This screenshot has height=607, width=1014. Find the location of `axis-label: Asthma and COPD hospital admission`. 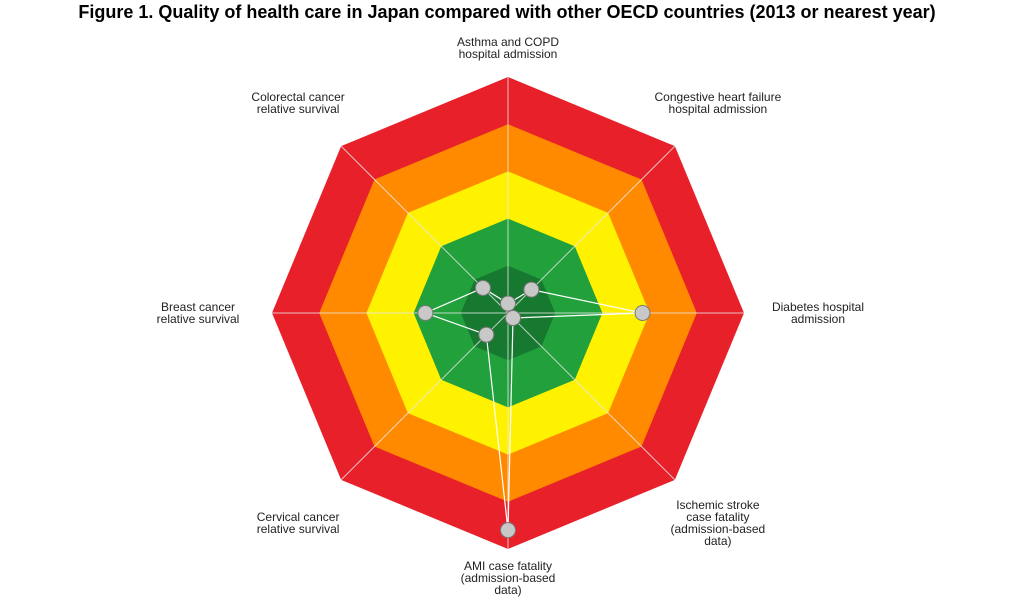

axis-label: Asthma and COPD hospital admission is located at coordinates (508, 48).